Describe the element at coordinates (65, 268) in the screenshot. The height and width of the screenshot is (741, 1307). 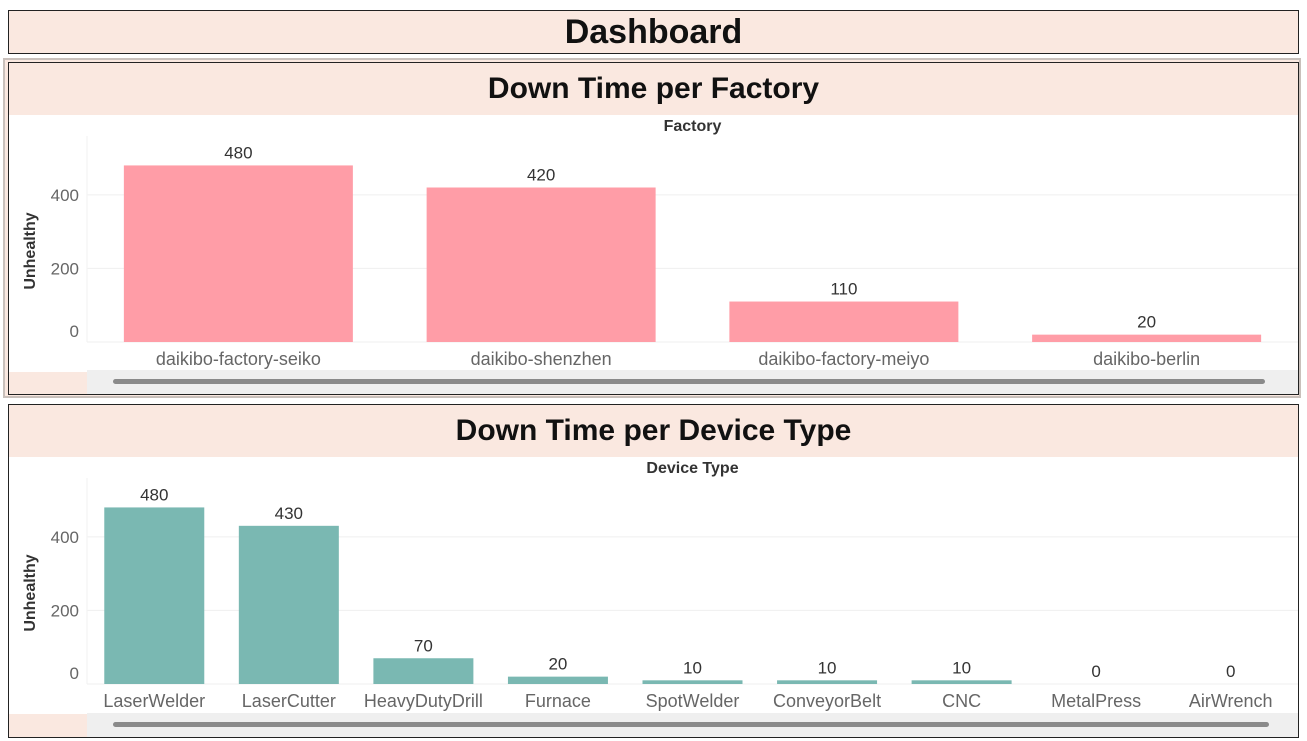
I see `factory-y-tick-label: 200` at that location.